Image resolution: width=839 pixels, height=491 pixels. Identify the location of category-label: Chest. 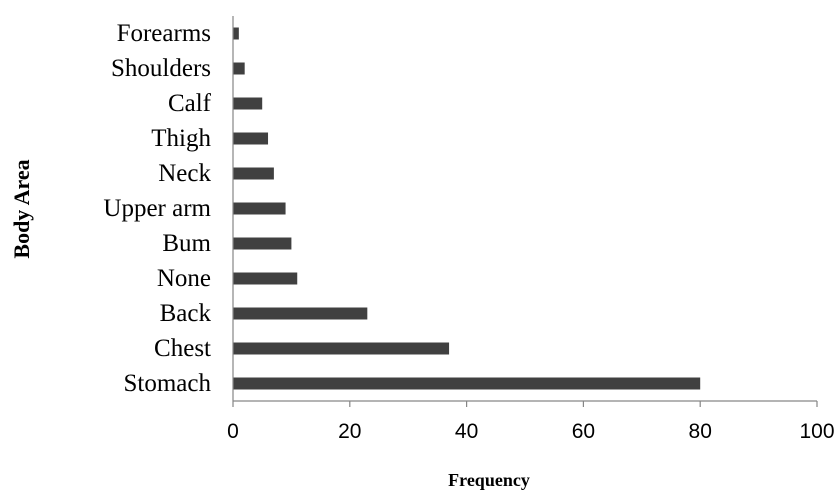
(182, 348).